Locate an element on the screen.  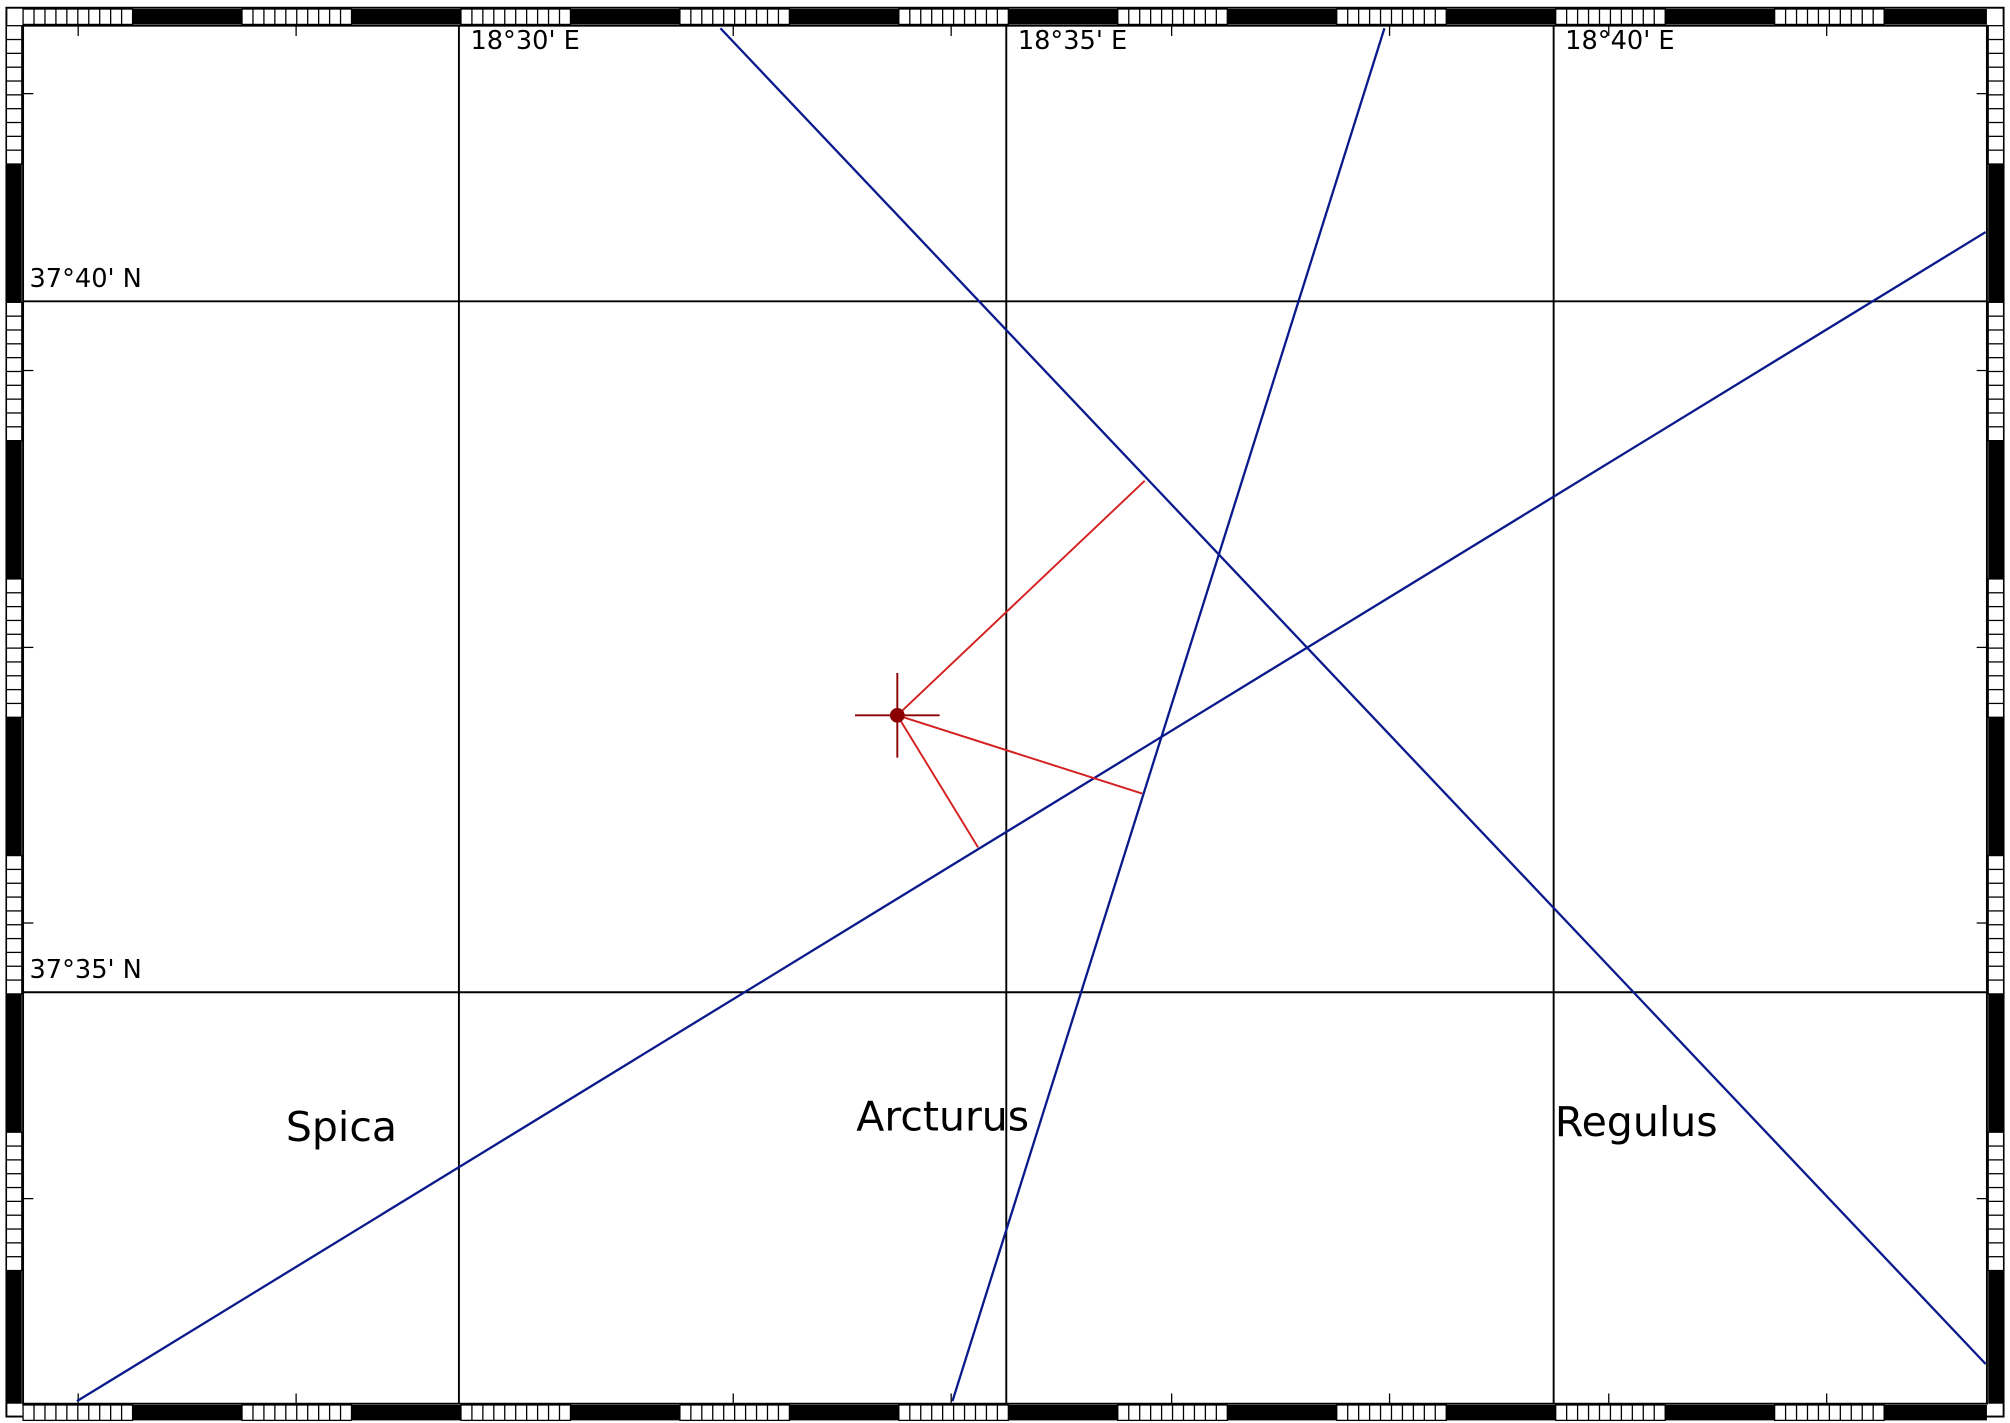
longitude-label: 18°35' E is located at coordinates (1072, 41).